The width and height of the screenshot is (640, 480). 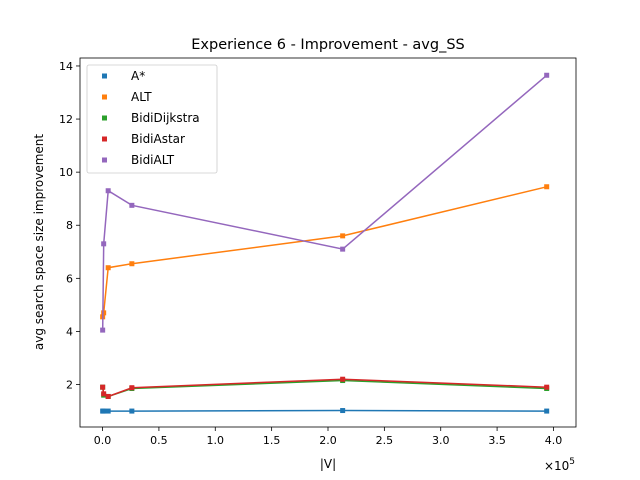 I want to click on x-tick-label: 1.0, so click(x=216, y=440).